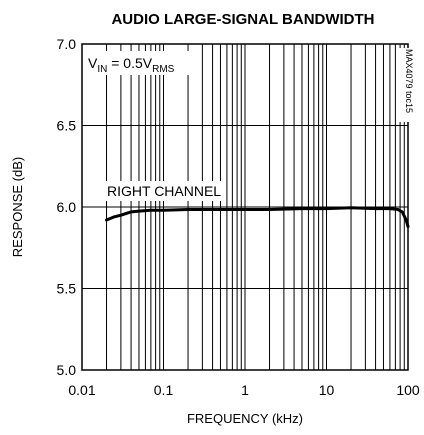  Describe the element at coordinates (131, 65) in the screenshot. I see `condition-annotation: VIN = 0.5VRMS` at that location.